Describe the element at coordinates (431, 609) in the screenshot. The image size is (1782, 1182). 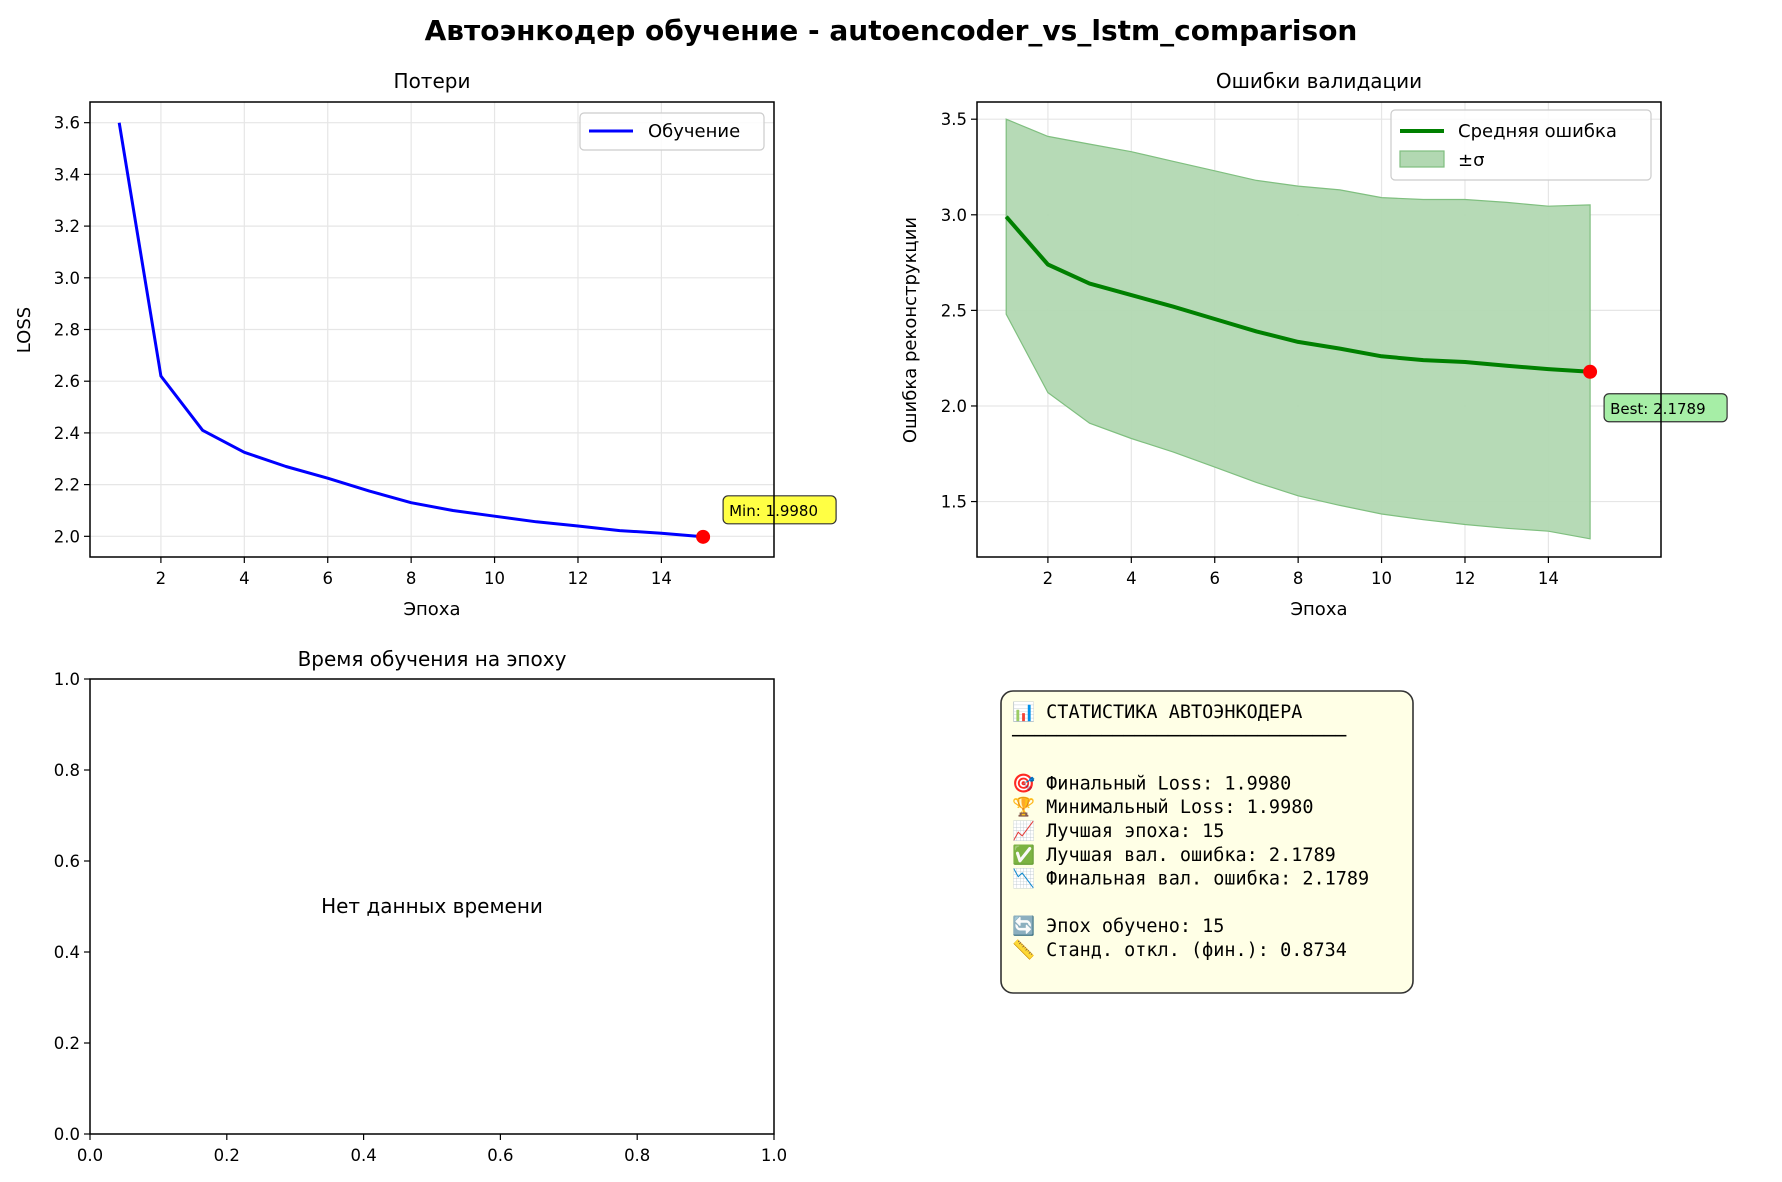
I see `loss-xlabel: Эпоха` at that location.